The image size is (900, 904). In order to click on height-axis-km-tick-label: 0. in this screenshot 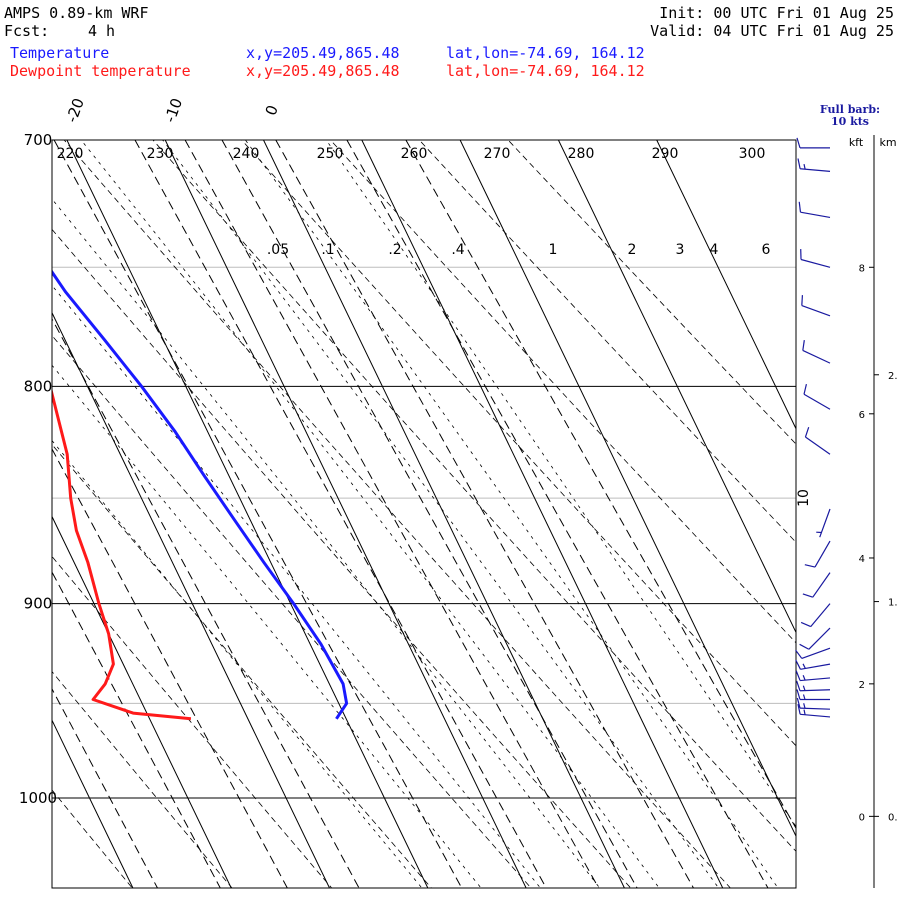, I will do `click(893, 817)`.